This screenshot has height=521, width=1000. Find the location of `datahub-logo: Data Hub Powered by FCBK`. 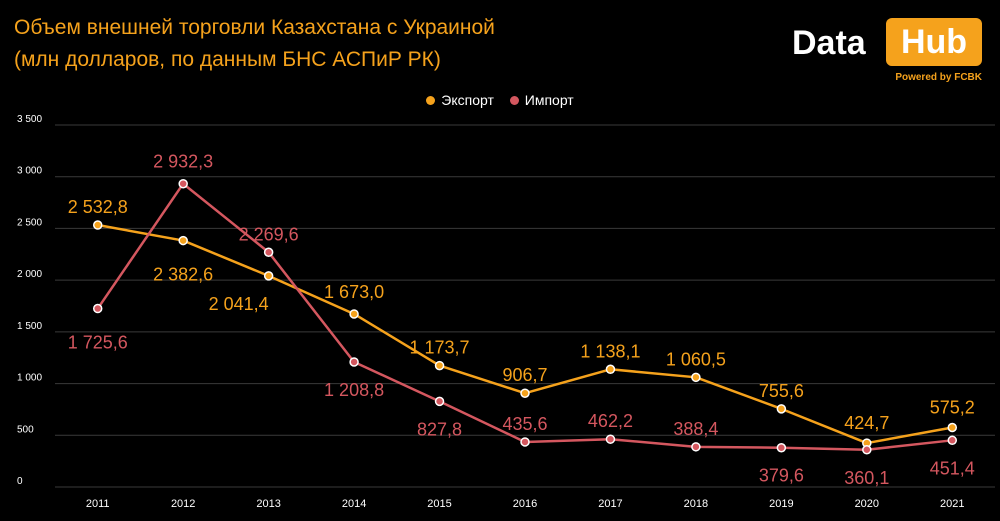

datahub-logo: Data Hub Powered by FCBK is located at coordinates (887, 53).